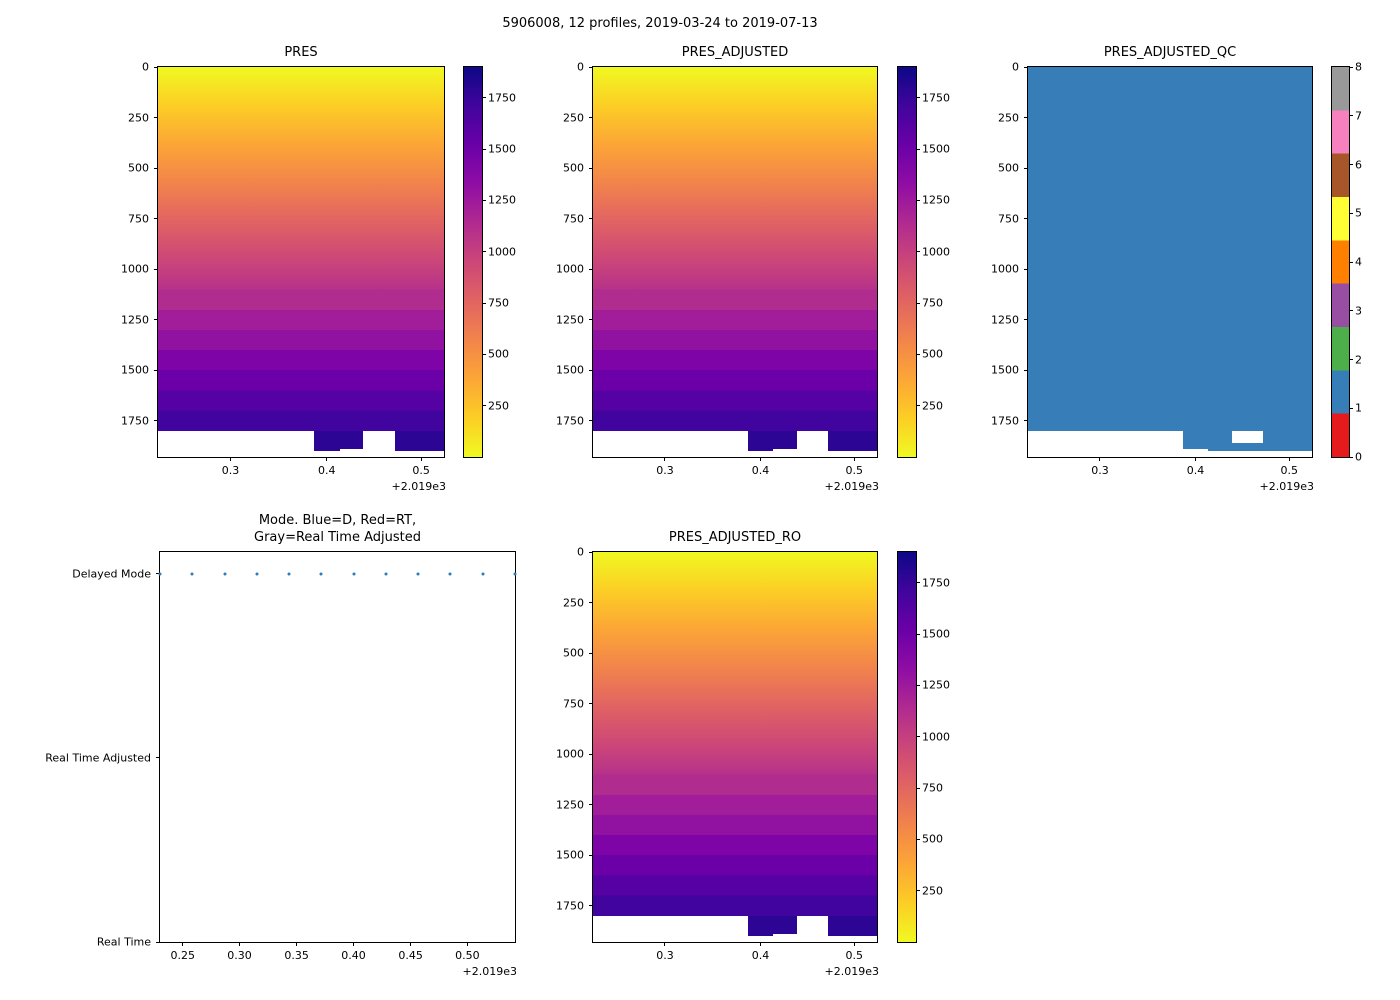  Describe the element at coordinates (932, 303) in the screenshot. I see `colorbar-tick-label: 750` at that location.